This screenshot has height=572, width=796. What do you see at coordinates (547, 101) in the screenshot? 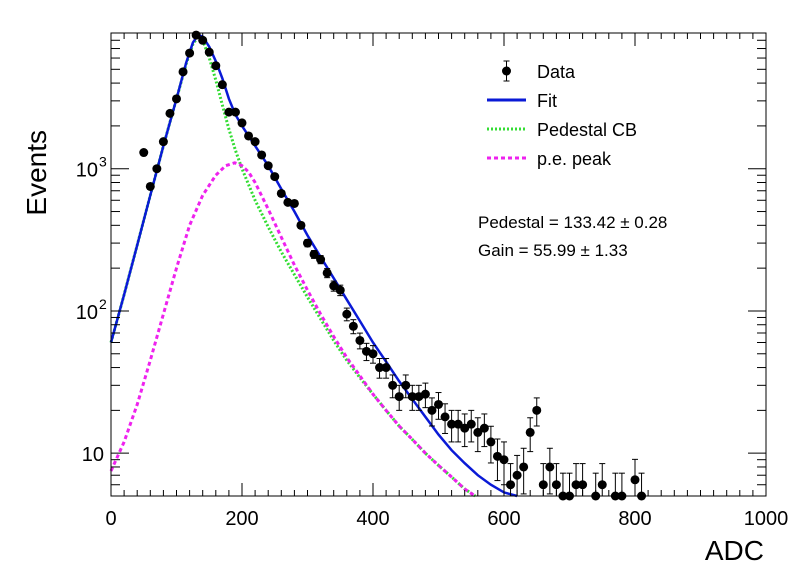
I see `legend-label: Fit` at bounding box center [547, 101].